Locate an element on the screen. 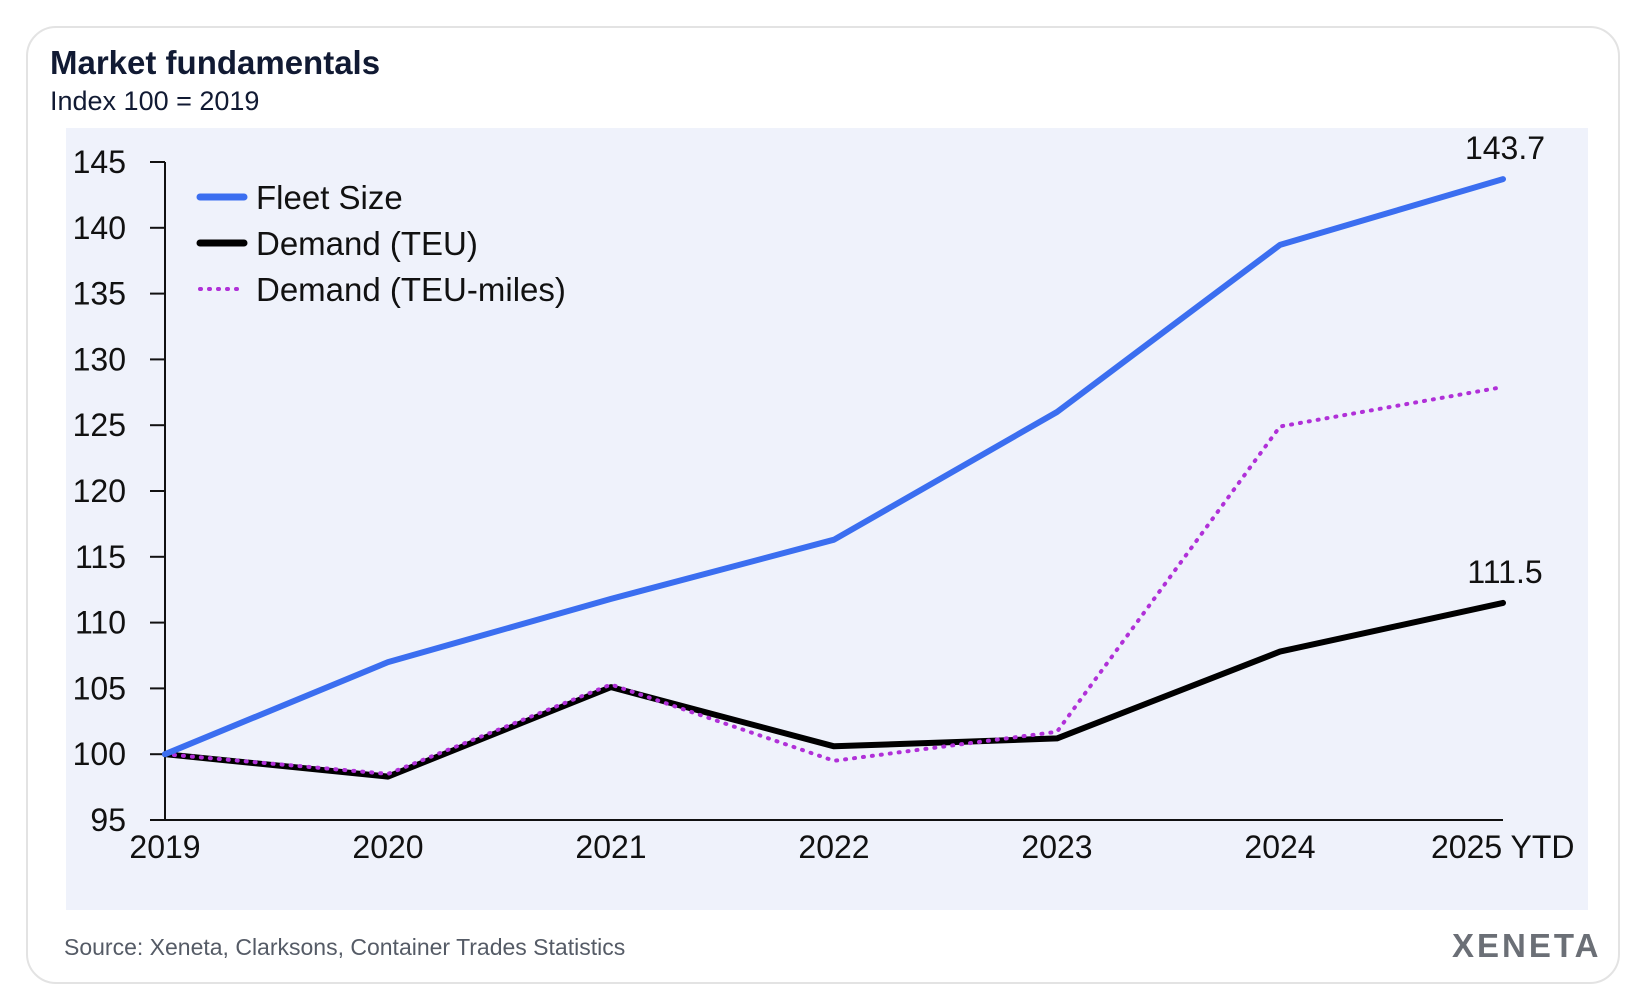  y-tick-label: 110 is located at coordinates (100, 623).